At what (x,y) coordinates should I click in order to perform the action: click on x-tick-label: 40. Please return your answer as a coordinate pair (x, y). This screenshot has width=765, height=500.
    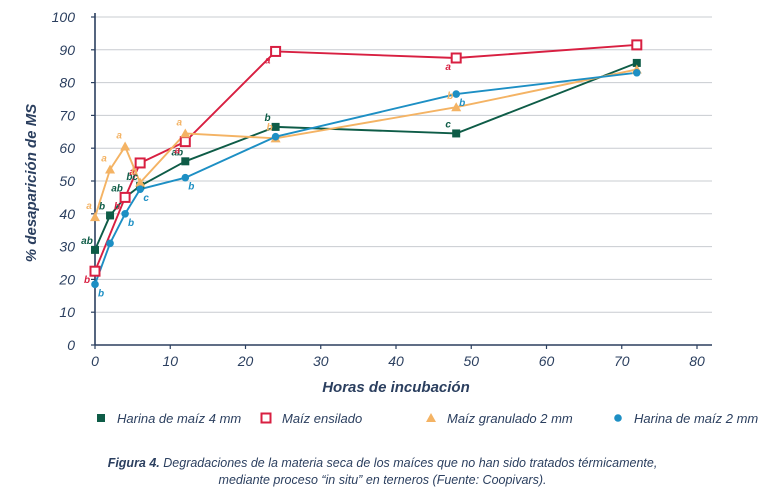
    Looking at the image, I should click on (396, 361).